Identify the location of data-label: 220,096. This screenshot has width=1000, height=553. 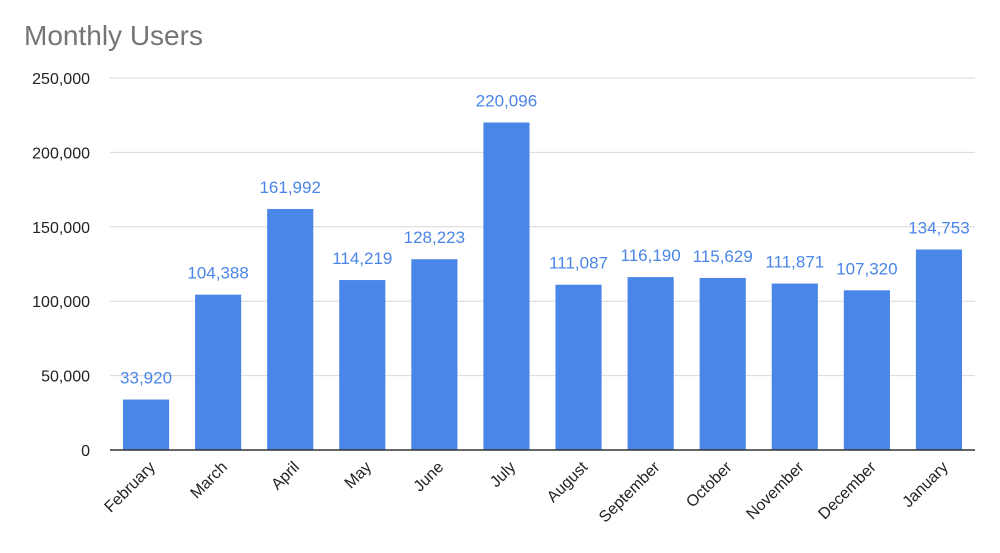
(506, 100).